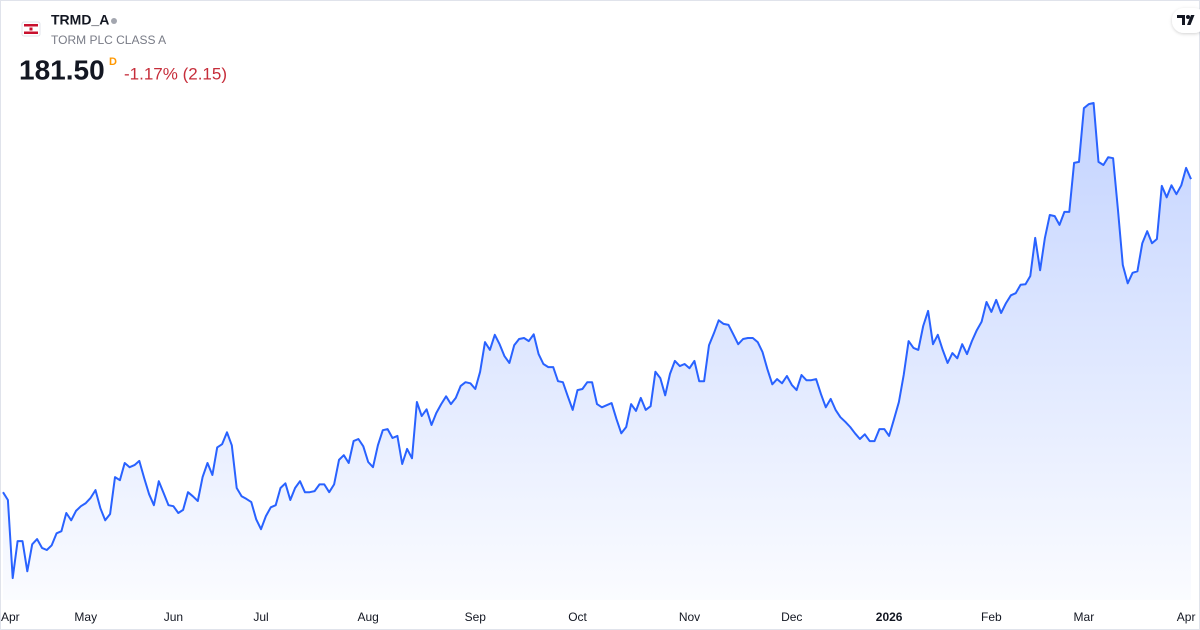 The width and height of the screenshot is (1200, 630). What do you see at coordinates (108, 40) in the screenshot?
I see `instrument-name: TORM PLC CLASS A` at bounding box center [108, 40].